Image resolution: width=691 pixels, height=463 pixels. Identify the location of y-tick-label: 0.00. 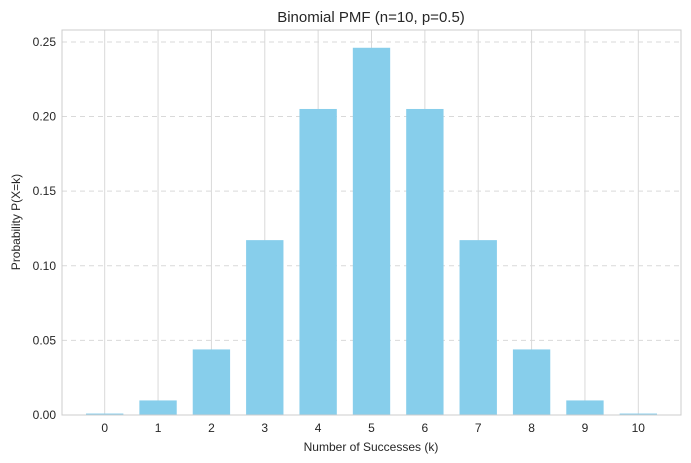
(45, 415).